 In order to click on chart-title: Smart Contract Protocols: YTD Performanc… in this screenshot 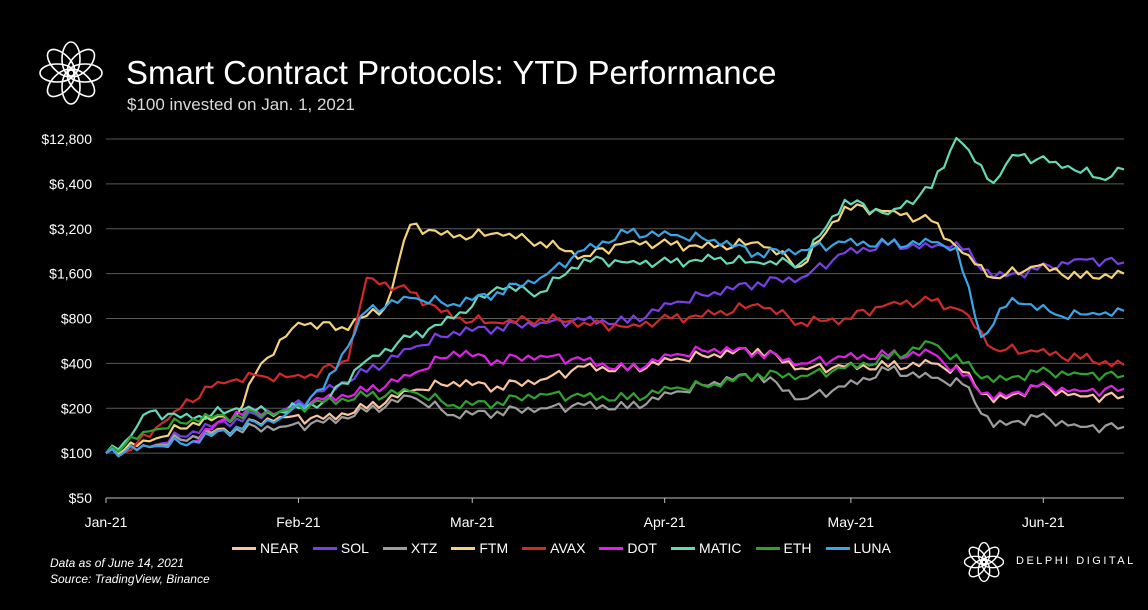, I will do `click(451, 72)`.